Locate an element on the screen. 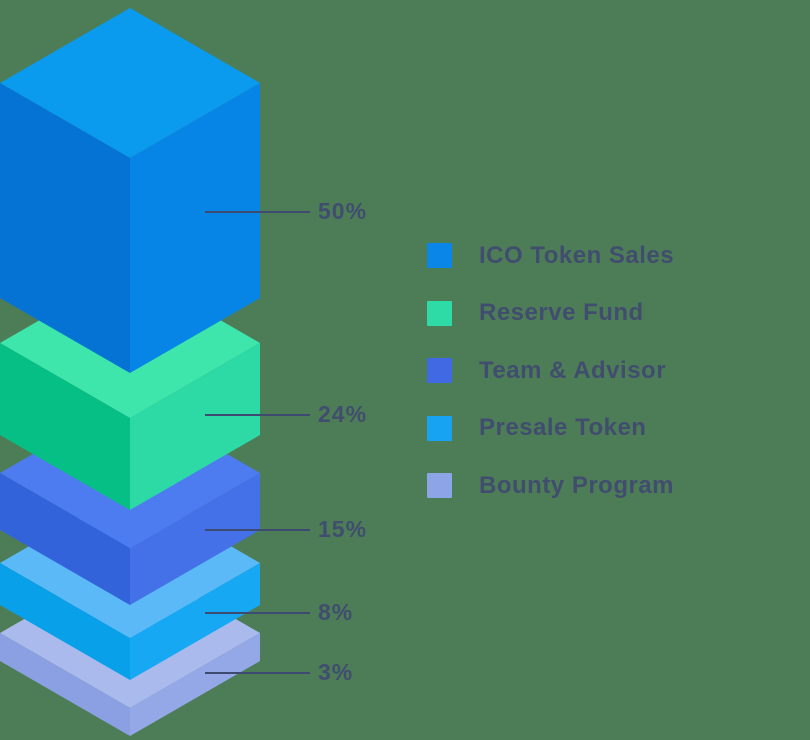  legend-item-team-advisor: Team & Advisor is located at coordinates (550, 370).